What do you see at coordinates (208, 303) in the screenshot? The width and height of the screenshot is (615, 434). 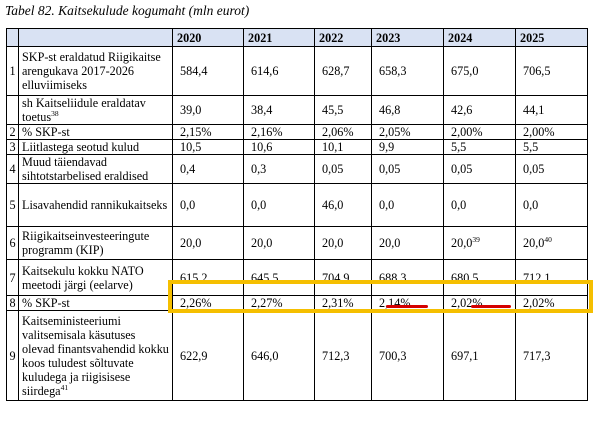 I see `value-cell: 2,26%` at bounding box center [208, 303].